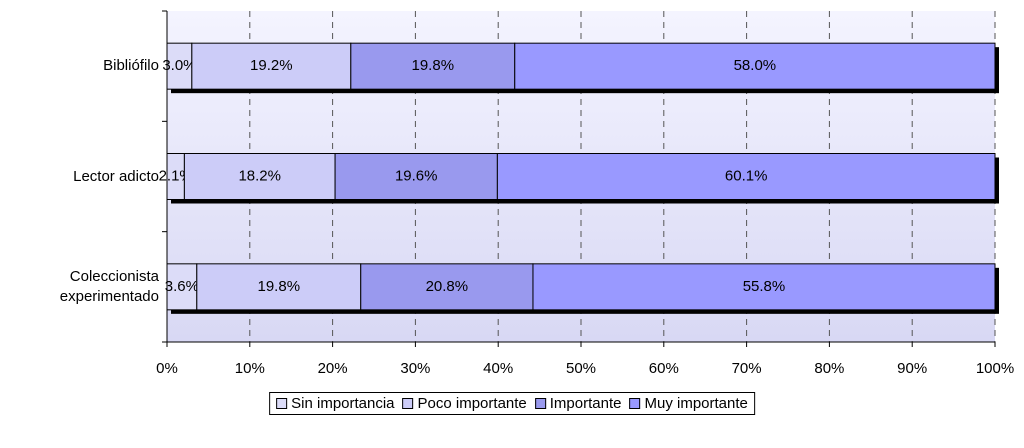 Image resolution: width=1024 pixels, height=448 pixels. What do you see at coordinates (343, 403) in the screenshot?
I see `legend-label: Sin importancia` at bounding box center [343, 403].